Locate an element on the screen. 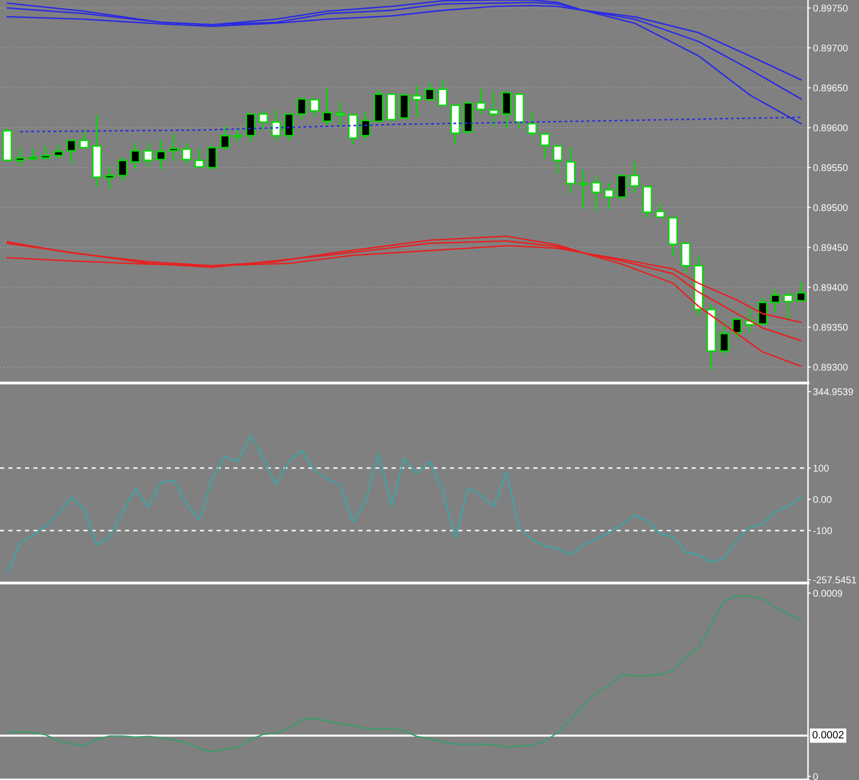 The width and height of the screenshot is (859, 780). y-tick-label: 0.89300 is located at coordinates (830, 367).